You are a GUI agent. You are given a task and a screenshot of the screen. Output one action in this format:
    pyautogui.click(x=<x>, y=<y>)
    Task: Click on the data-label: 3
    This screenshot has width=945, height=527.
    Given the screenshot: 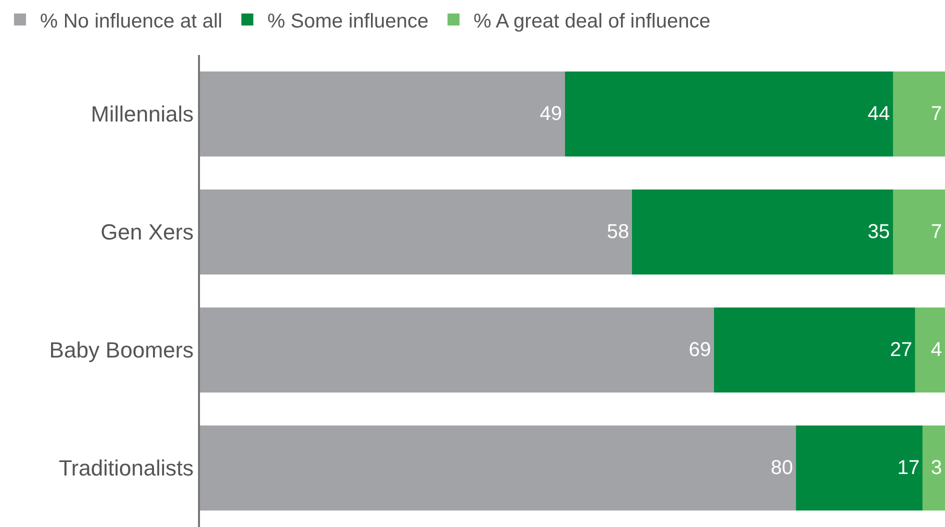 What is the action you would take?
    pyautogui.click(x=936, y=468)
    